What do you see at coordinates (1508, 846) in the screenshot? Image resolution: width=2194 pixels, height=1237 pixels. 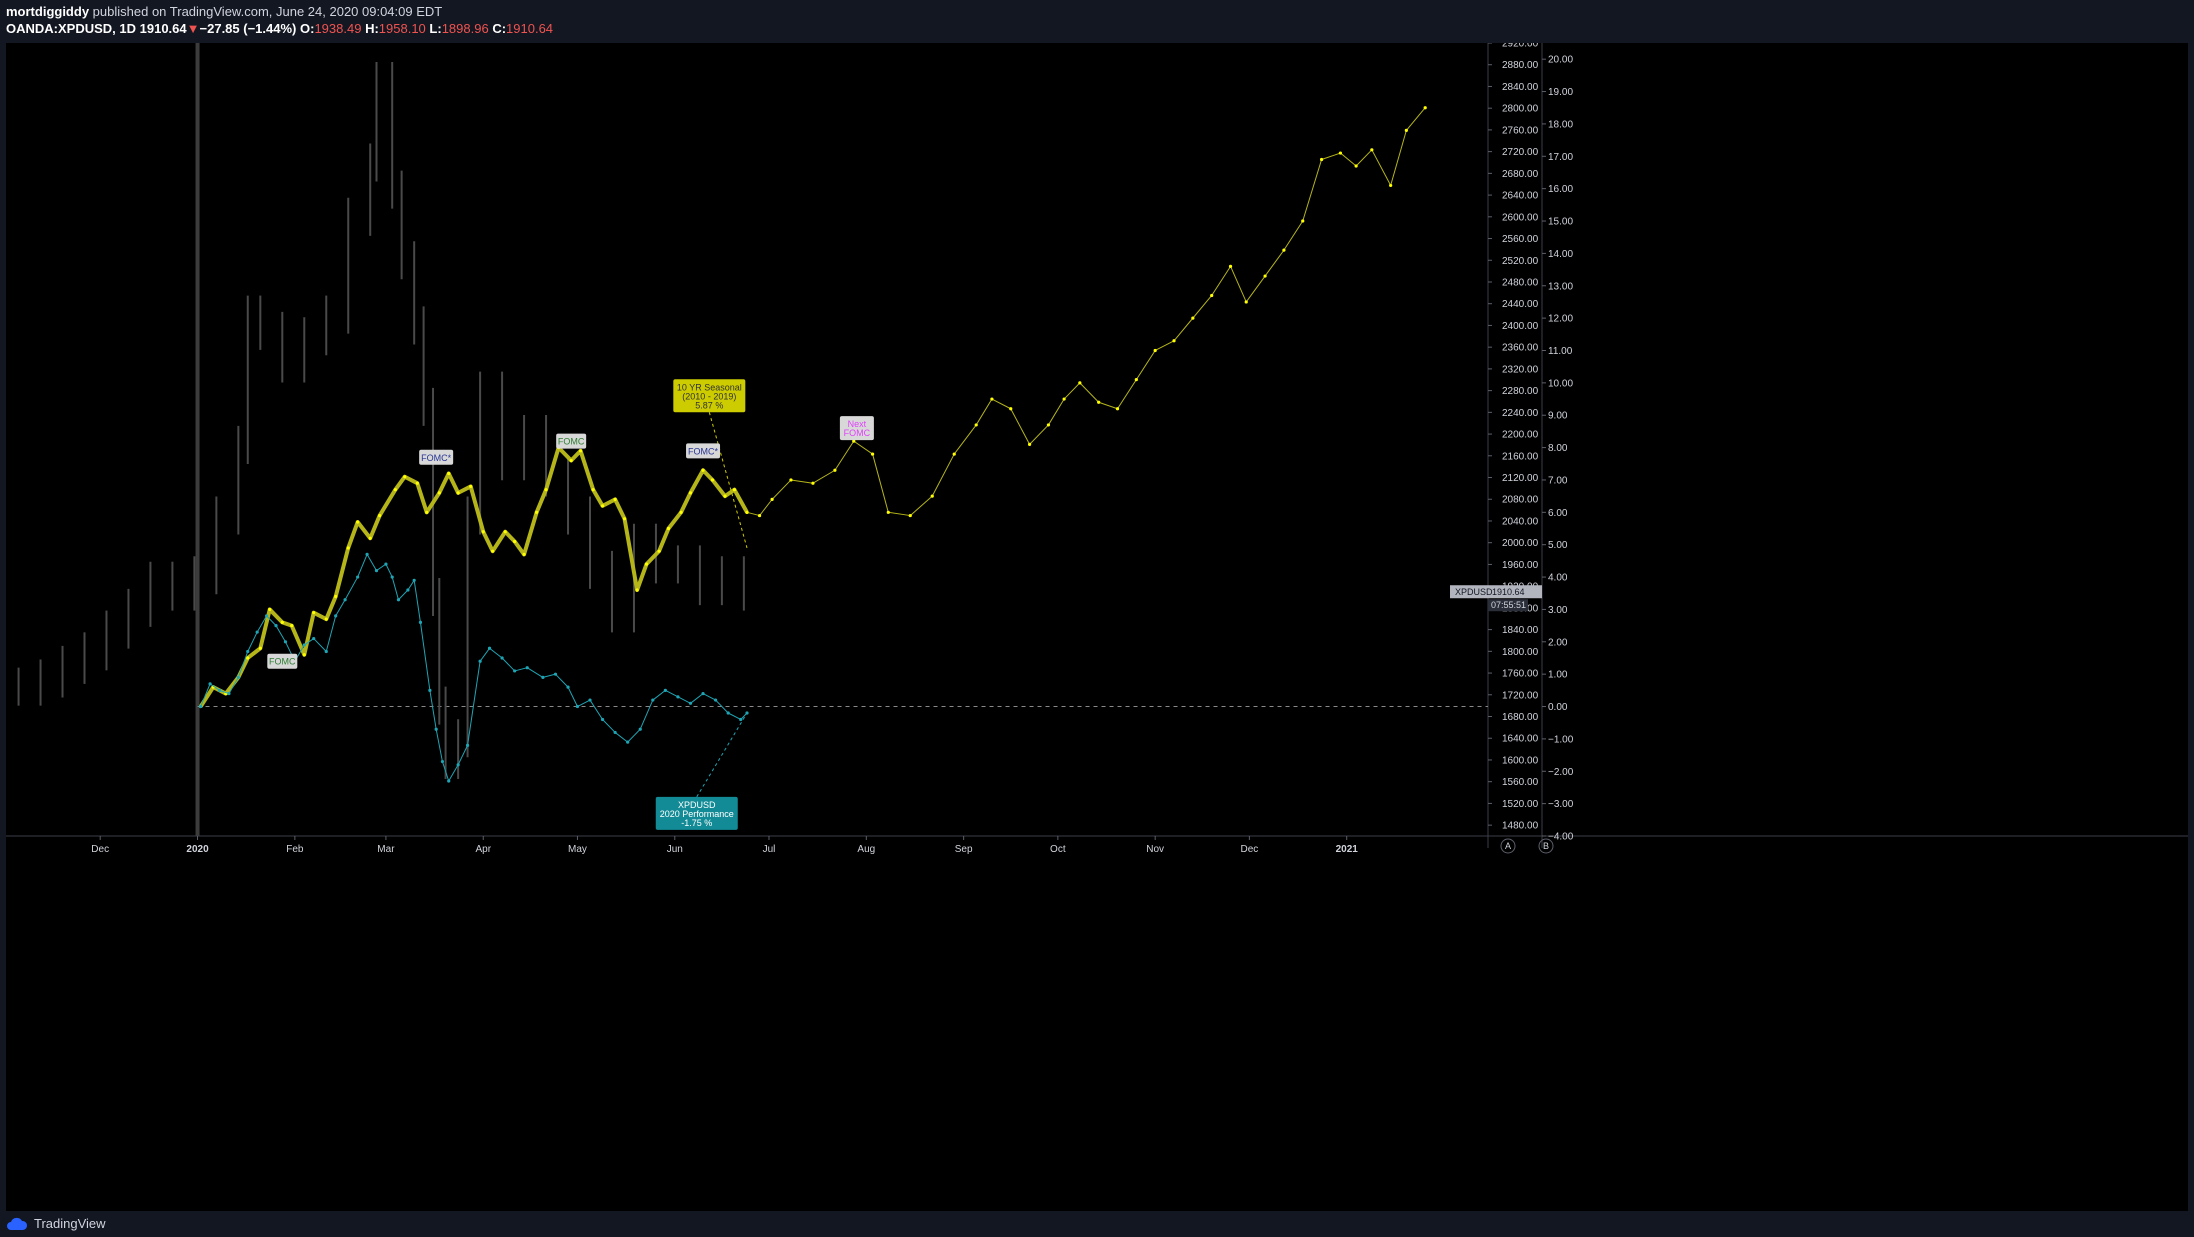 I see `axis-button-a` at bounding box center [1508, 846].